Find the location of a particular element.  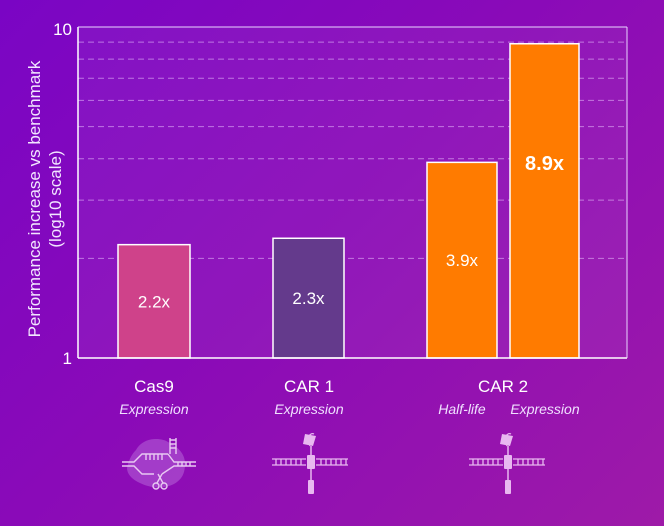

bar-car2-expression is located at coordinates (544, 201).